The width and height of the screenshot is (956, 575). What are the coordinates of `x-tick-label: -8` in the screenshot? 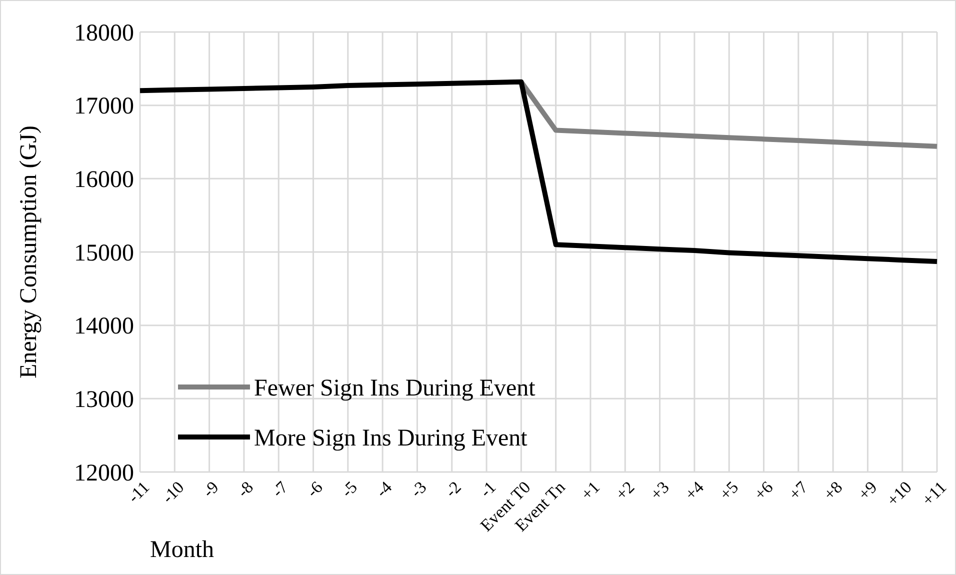 It's located at (245, 490).